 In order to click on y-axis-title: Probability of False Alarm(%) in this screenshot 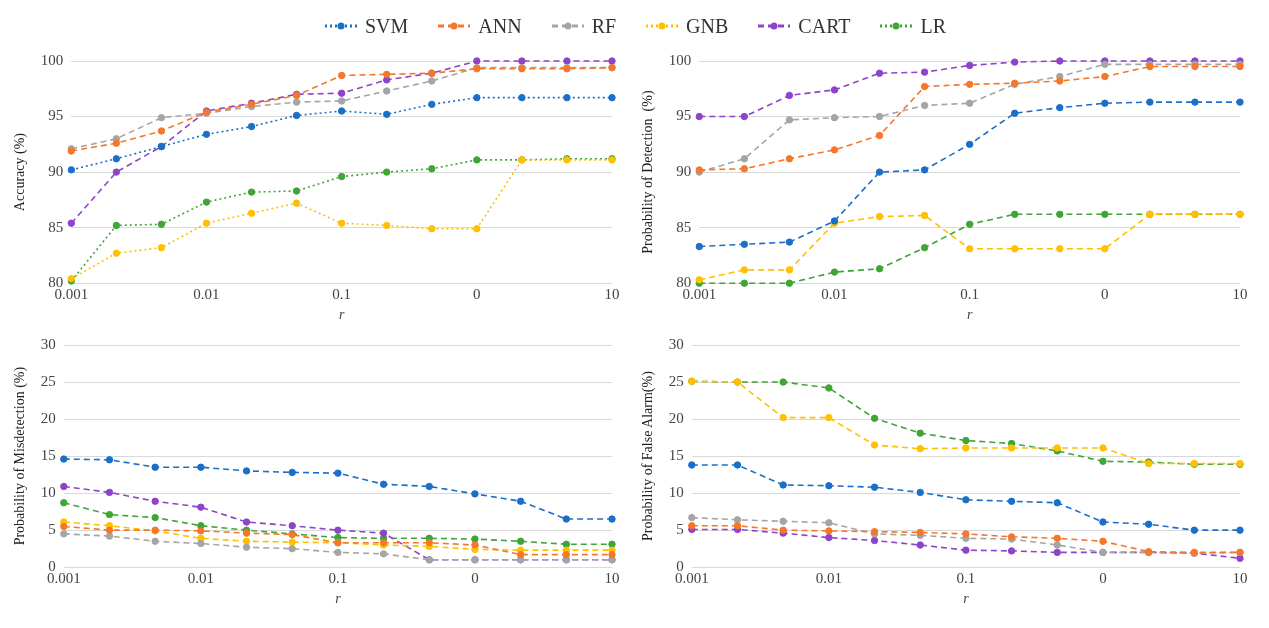, I will do `click(648, 456)`.